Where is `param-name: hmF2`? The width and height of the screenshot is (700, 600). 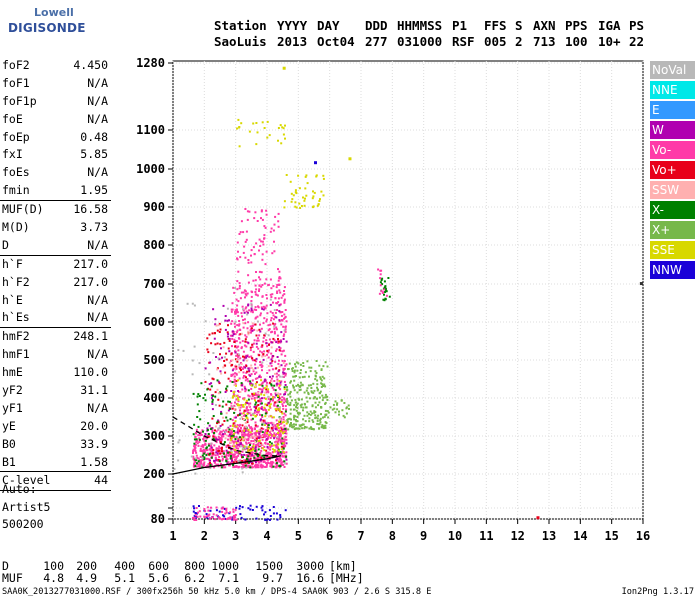
param-name: hmF2 is located at coordinates (16, 336).